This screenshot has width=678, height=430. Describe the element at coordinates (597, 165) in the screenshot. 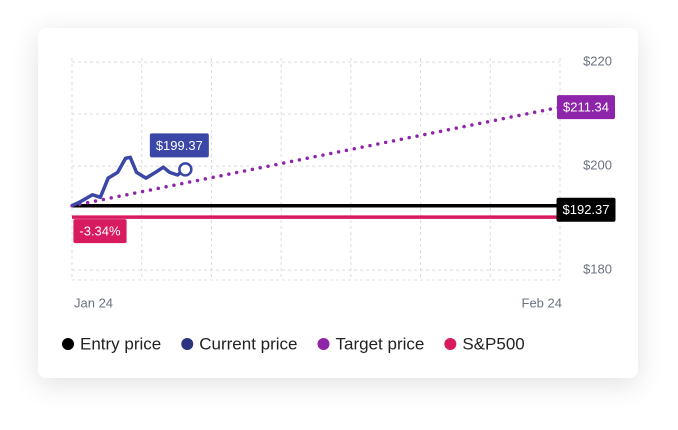

I see `y-tick-label: $200` at that location.